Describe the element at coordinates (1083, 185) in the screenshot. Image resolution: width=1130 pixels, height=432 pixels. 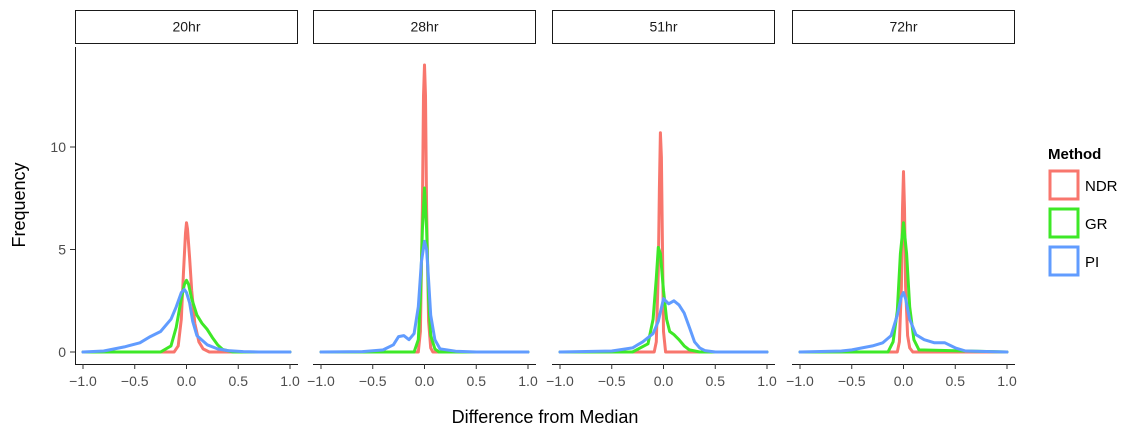
I see `legend-item-ndr: NDR` at that location.